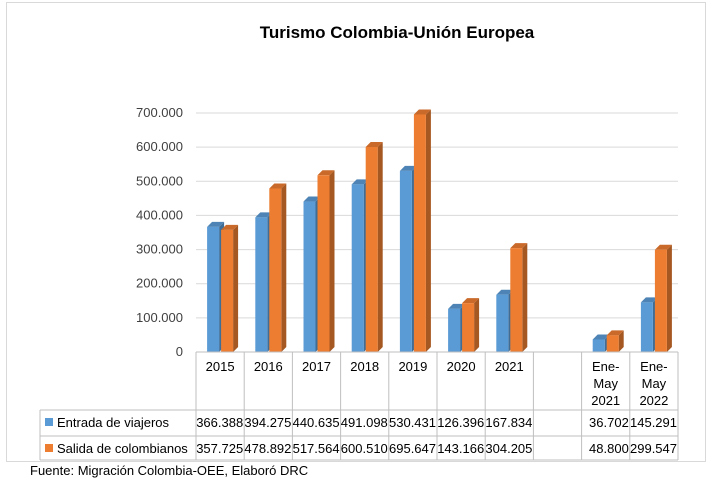 The height and width of the screenshot is (482, 716). I want to click on x-category-label: 2020, so click(461, 366).